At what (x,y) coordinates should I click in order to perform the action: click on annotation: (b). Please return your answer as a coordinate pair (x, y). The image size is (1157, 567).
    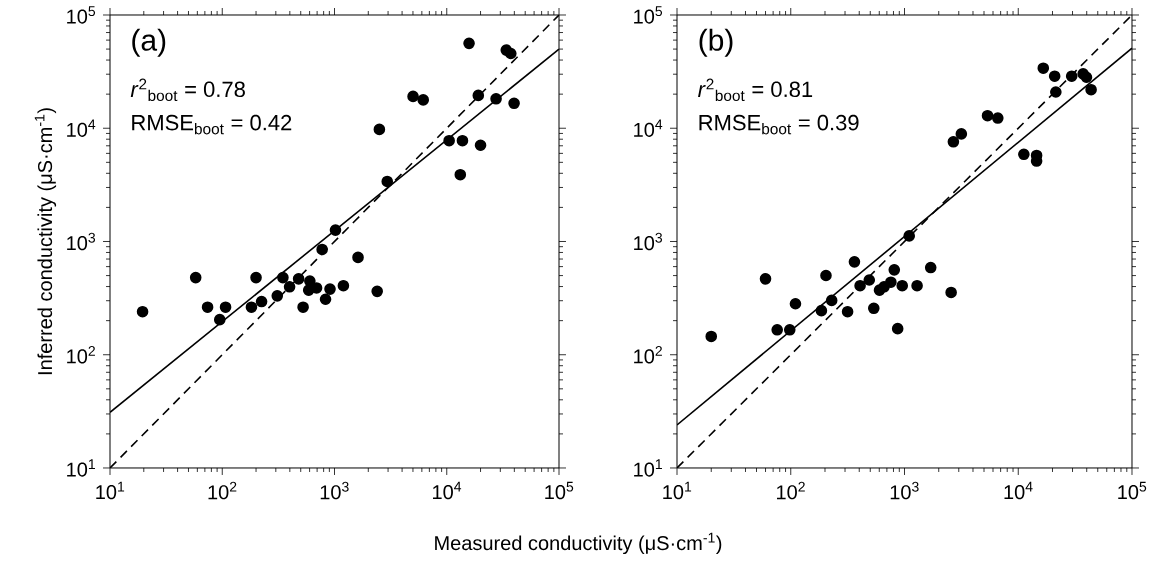
    Looking at the image, I should click on (716, 42).